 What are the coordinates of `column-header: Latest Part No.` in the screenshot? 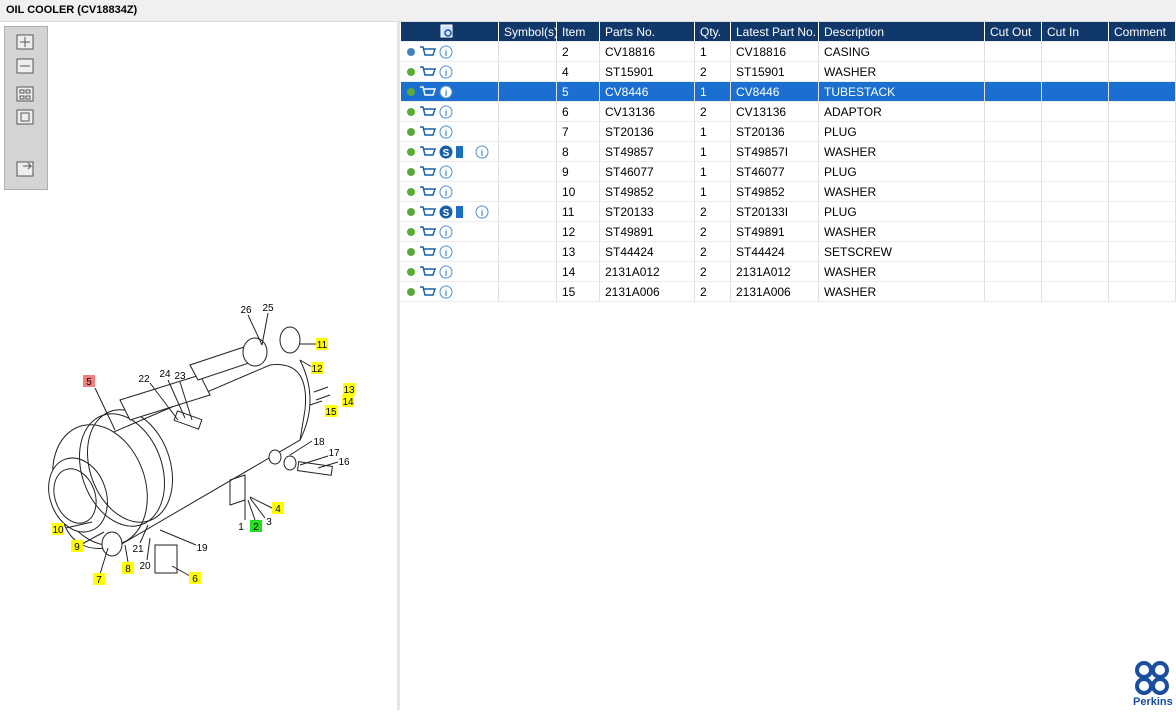 It's located at (775, 32).